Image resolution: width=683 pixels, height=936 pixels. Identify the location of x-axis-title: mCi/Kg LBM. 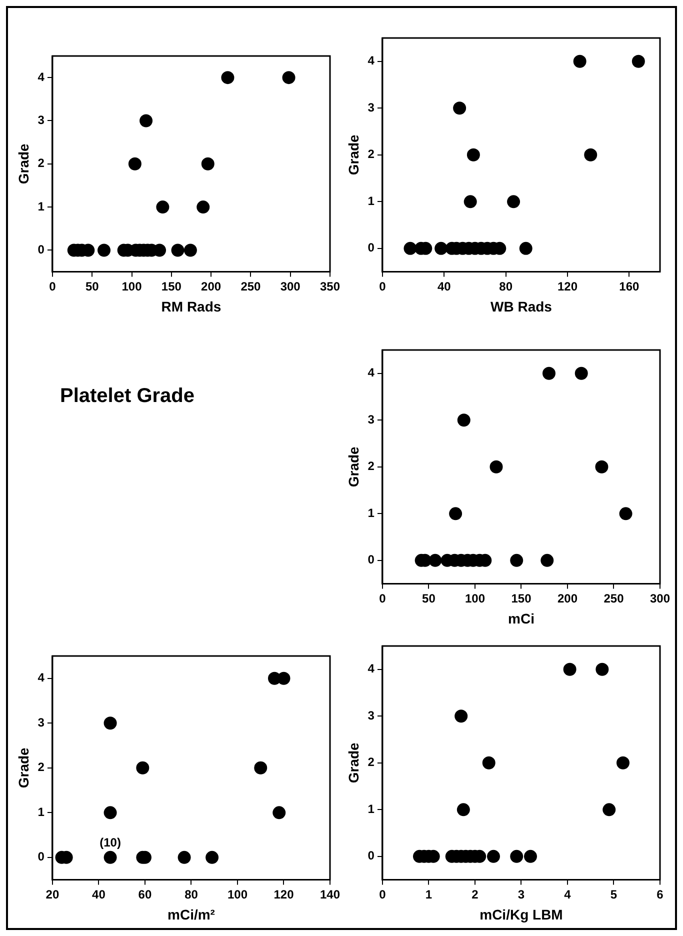
(521, 914).